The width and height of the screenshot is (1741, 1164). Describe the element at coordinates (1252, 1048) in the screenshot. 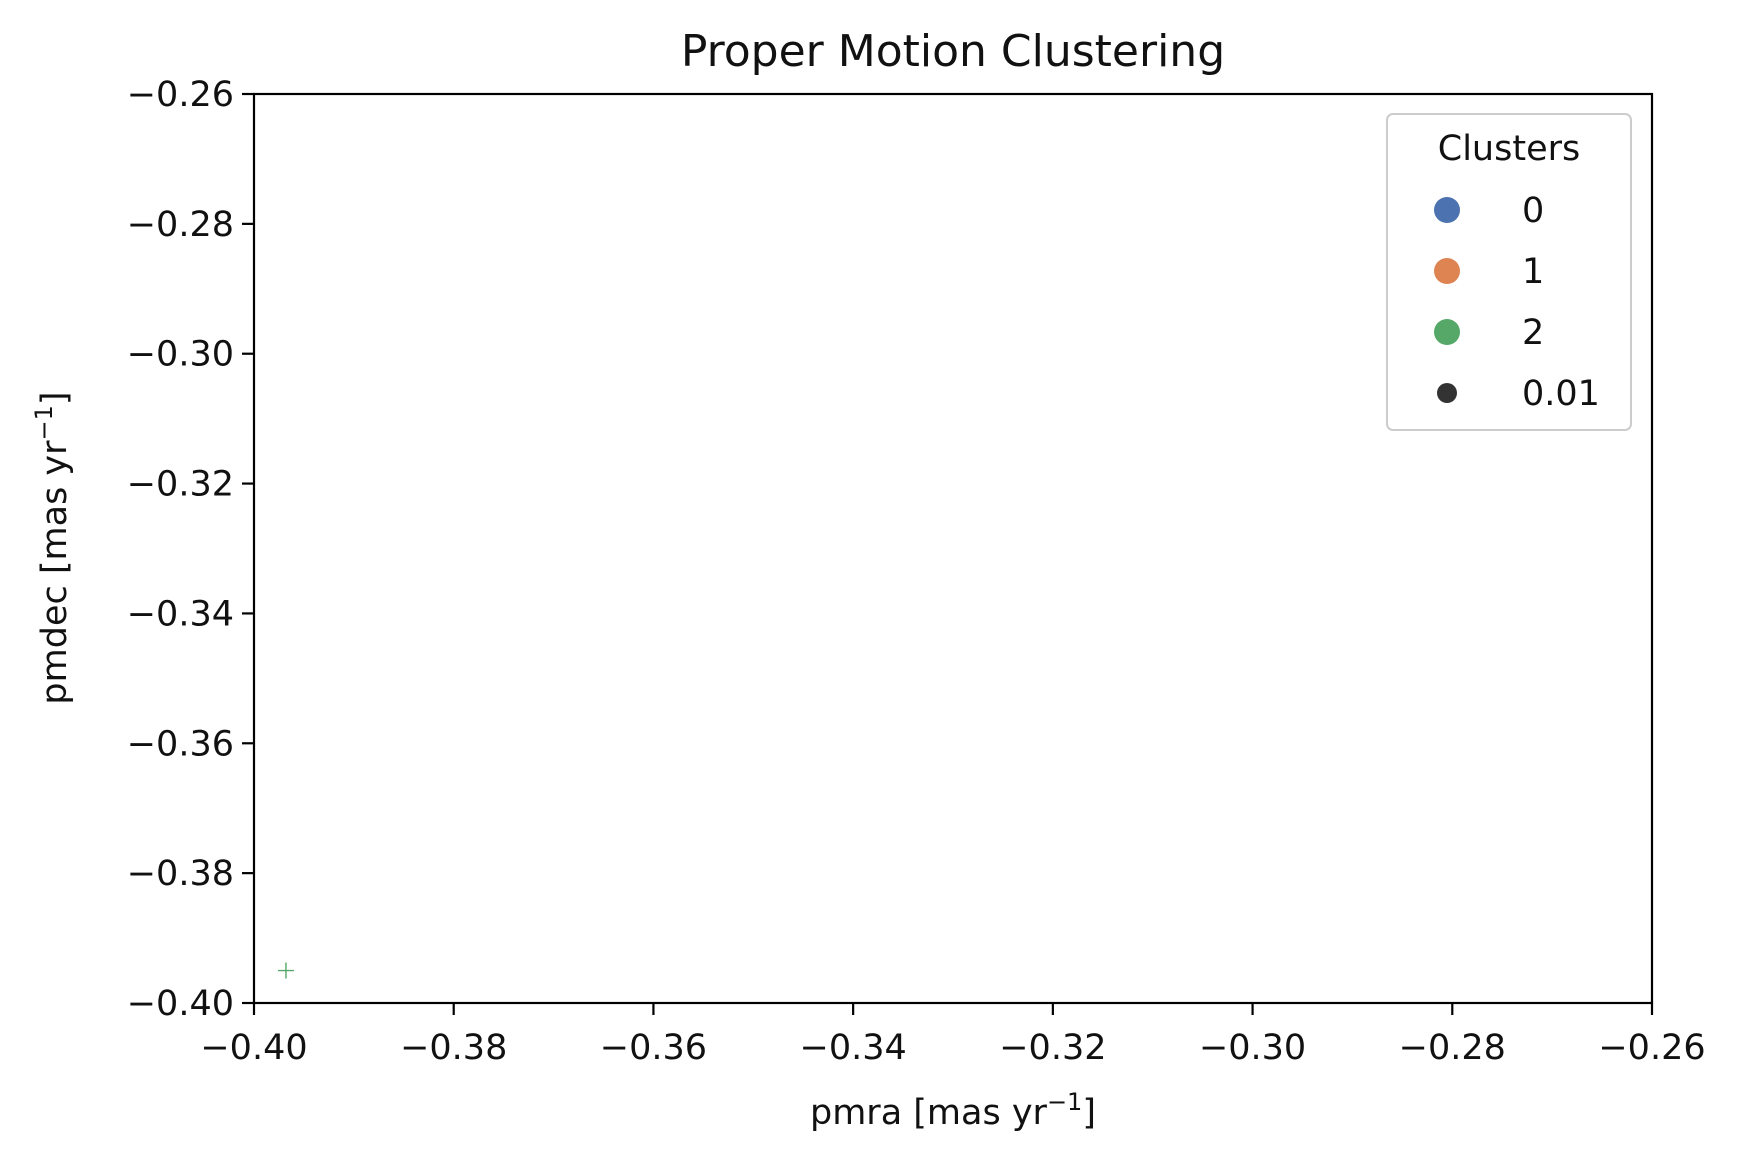

I see `x-tick-label: −0.30` at that location.